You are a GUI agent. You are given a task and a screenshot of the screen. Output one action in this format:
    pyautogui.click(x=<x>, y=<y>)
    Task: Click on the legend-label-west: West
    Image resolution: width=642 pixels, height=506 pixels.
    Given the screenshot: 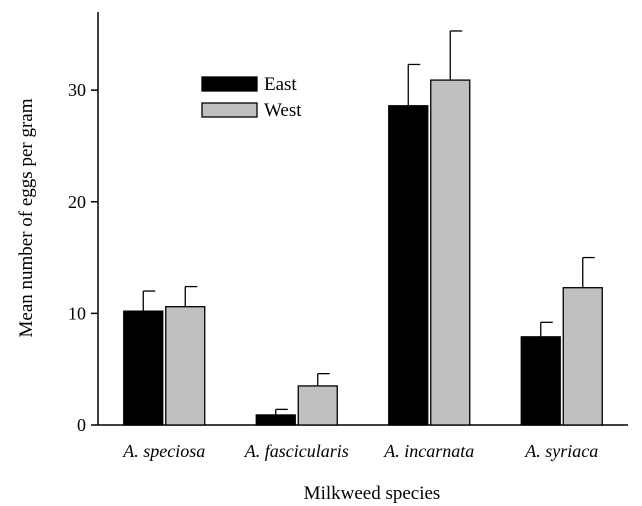 What is the action you would take?
    pyautogui.click(x=283, y=110)
    